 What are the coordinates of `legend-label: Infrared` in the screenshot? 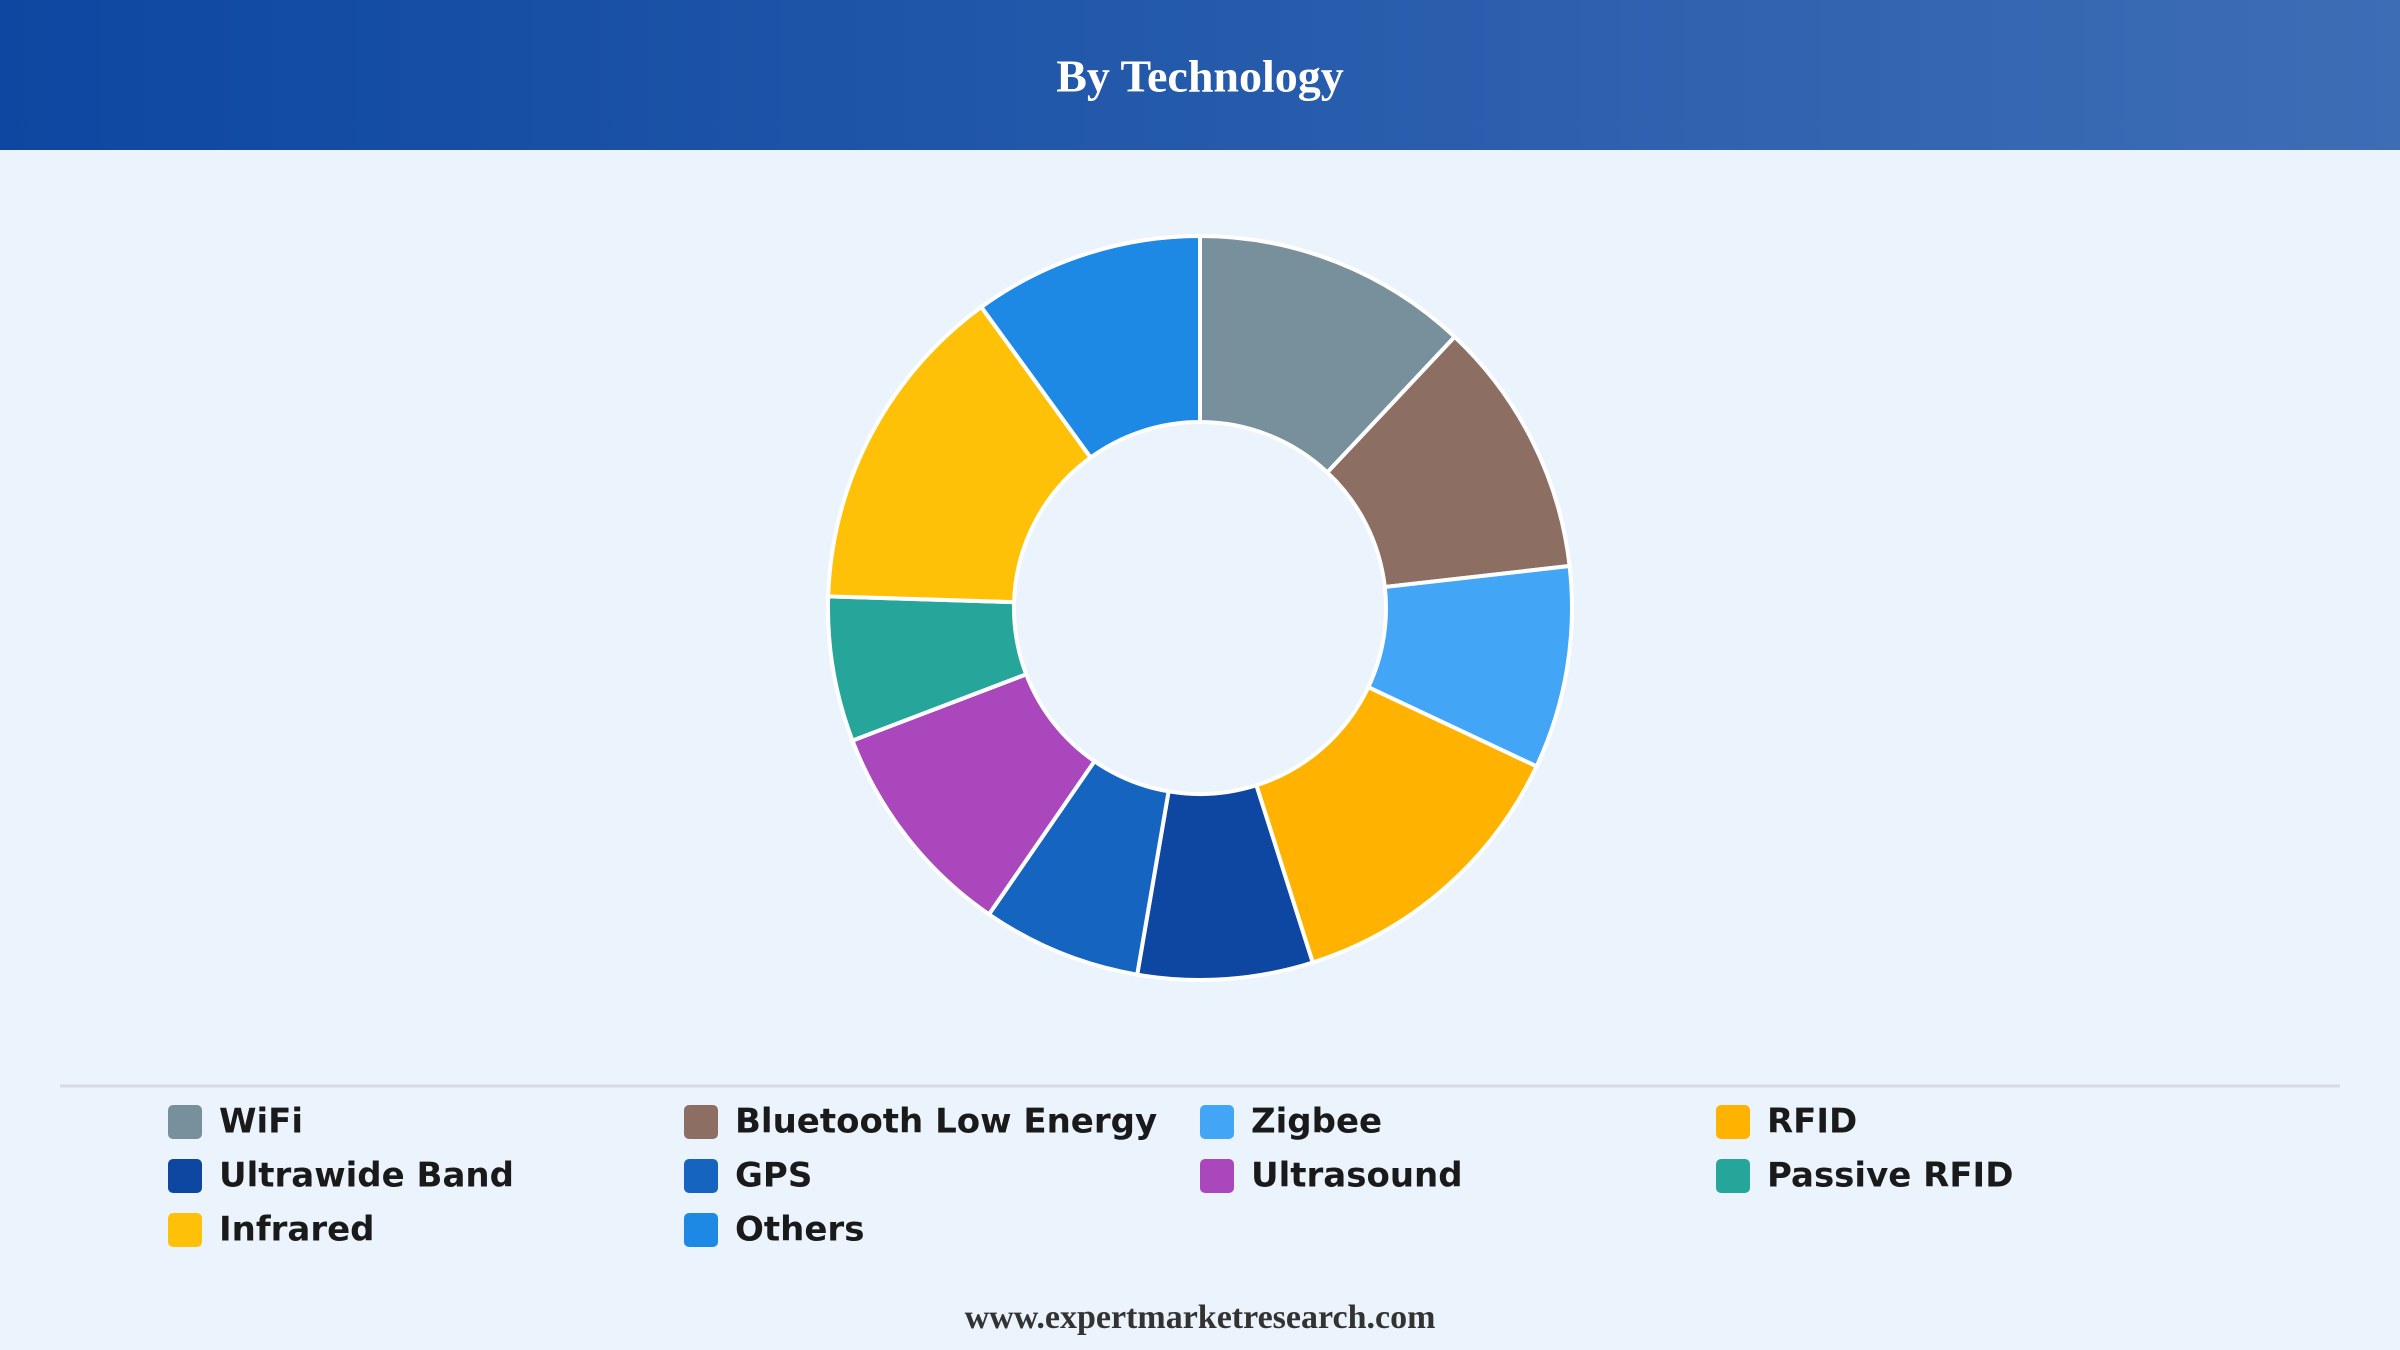 It's located at (297, 1230).